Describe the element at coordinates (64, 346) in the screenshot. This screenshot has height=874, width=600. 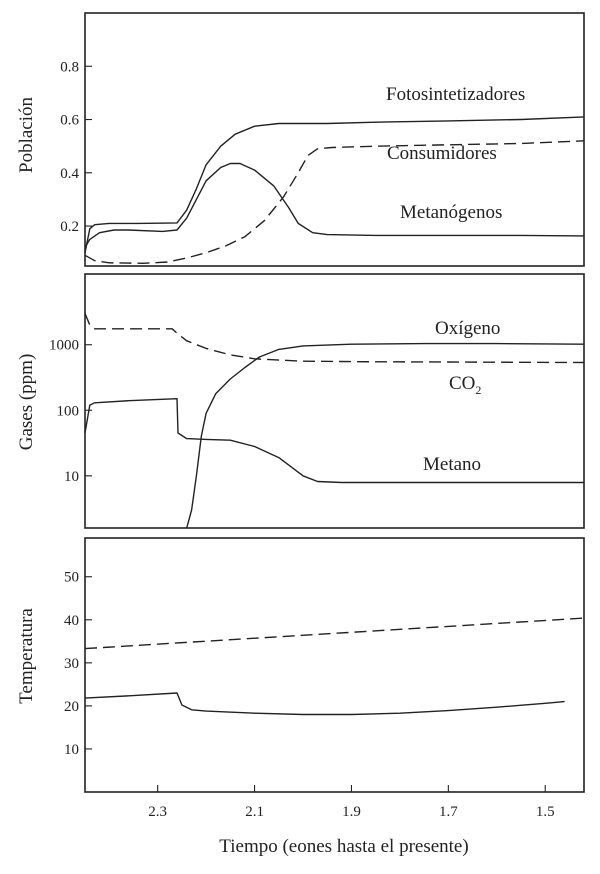
I see `y-tick-label: 1000` at that location.